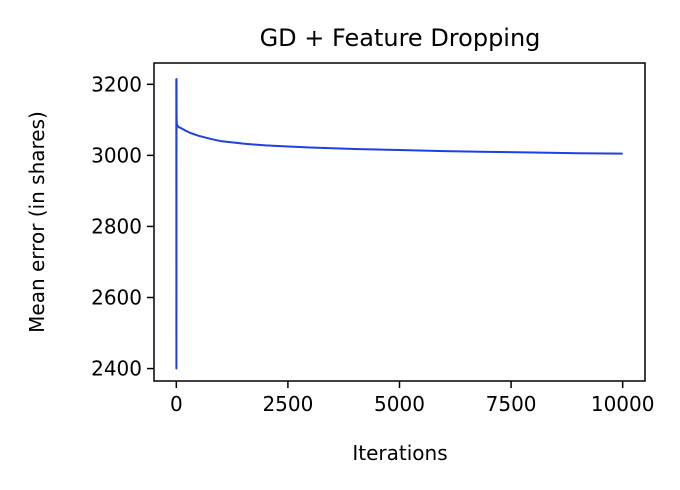  I want to click on x-axis: 0 2500 5000 7500 10000, so click(412, 398).